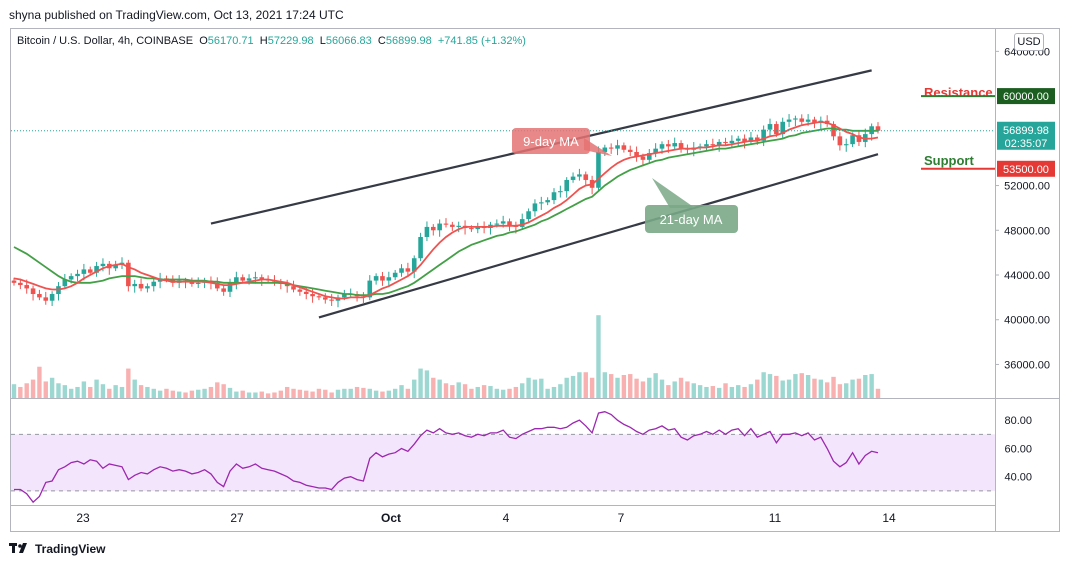 This screenshot has height=568, width=1071. What do you see at coordinates (889, 518) in the screenshot?
I see `x-tick-label: 14` at bounding box center [889, 518].